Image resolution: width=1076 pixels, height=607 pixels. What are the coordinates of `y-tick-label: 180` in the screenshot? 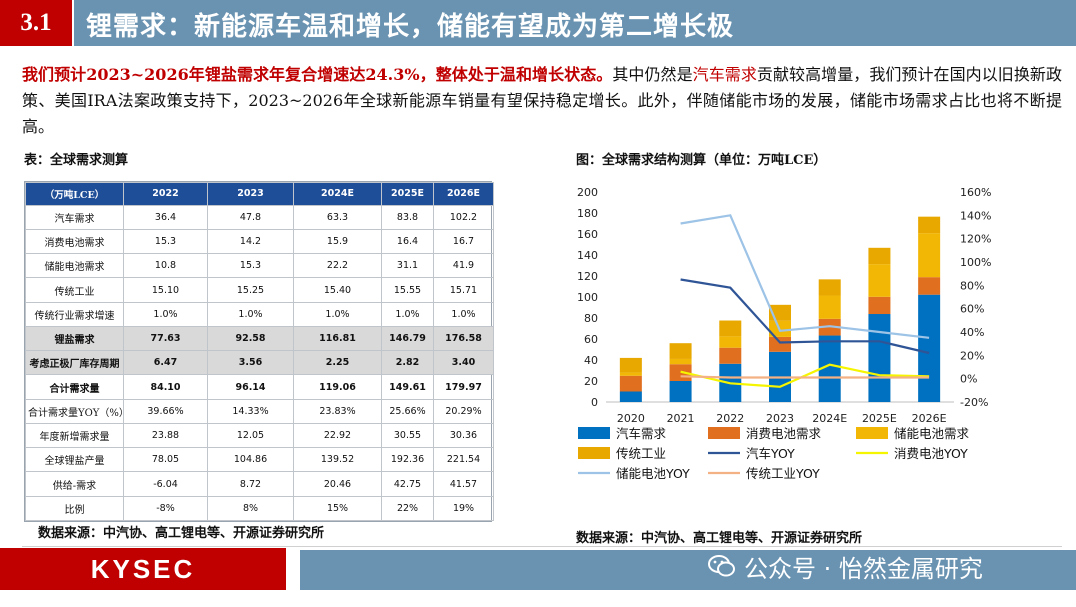 It's located at (587, 213).